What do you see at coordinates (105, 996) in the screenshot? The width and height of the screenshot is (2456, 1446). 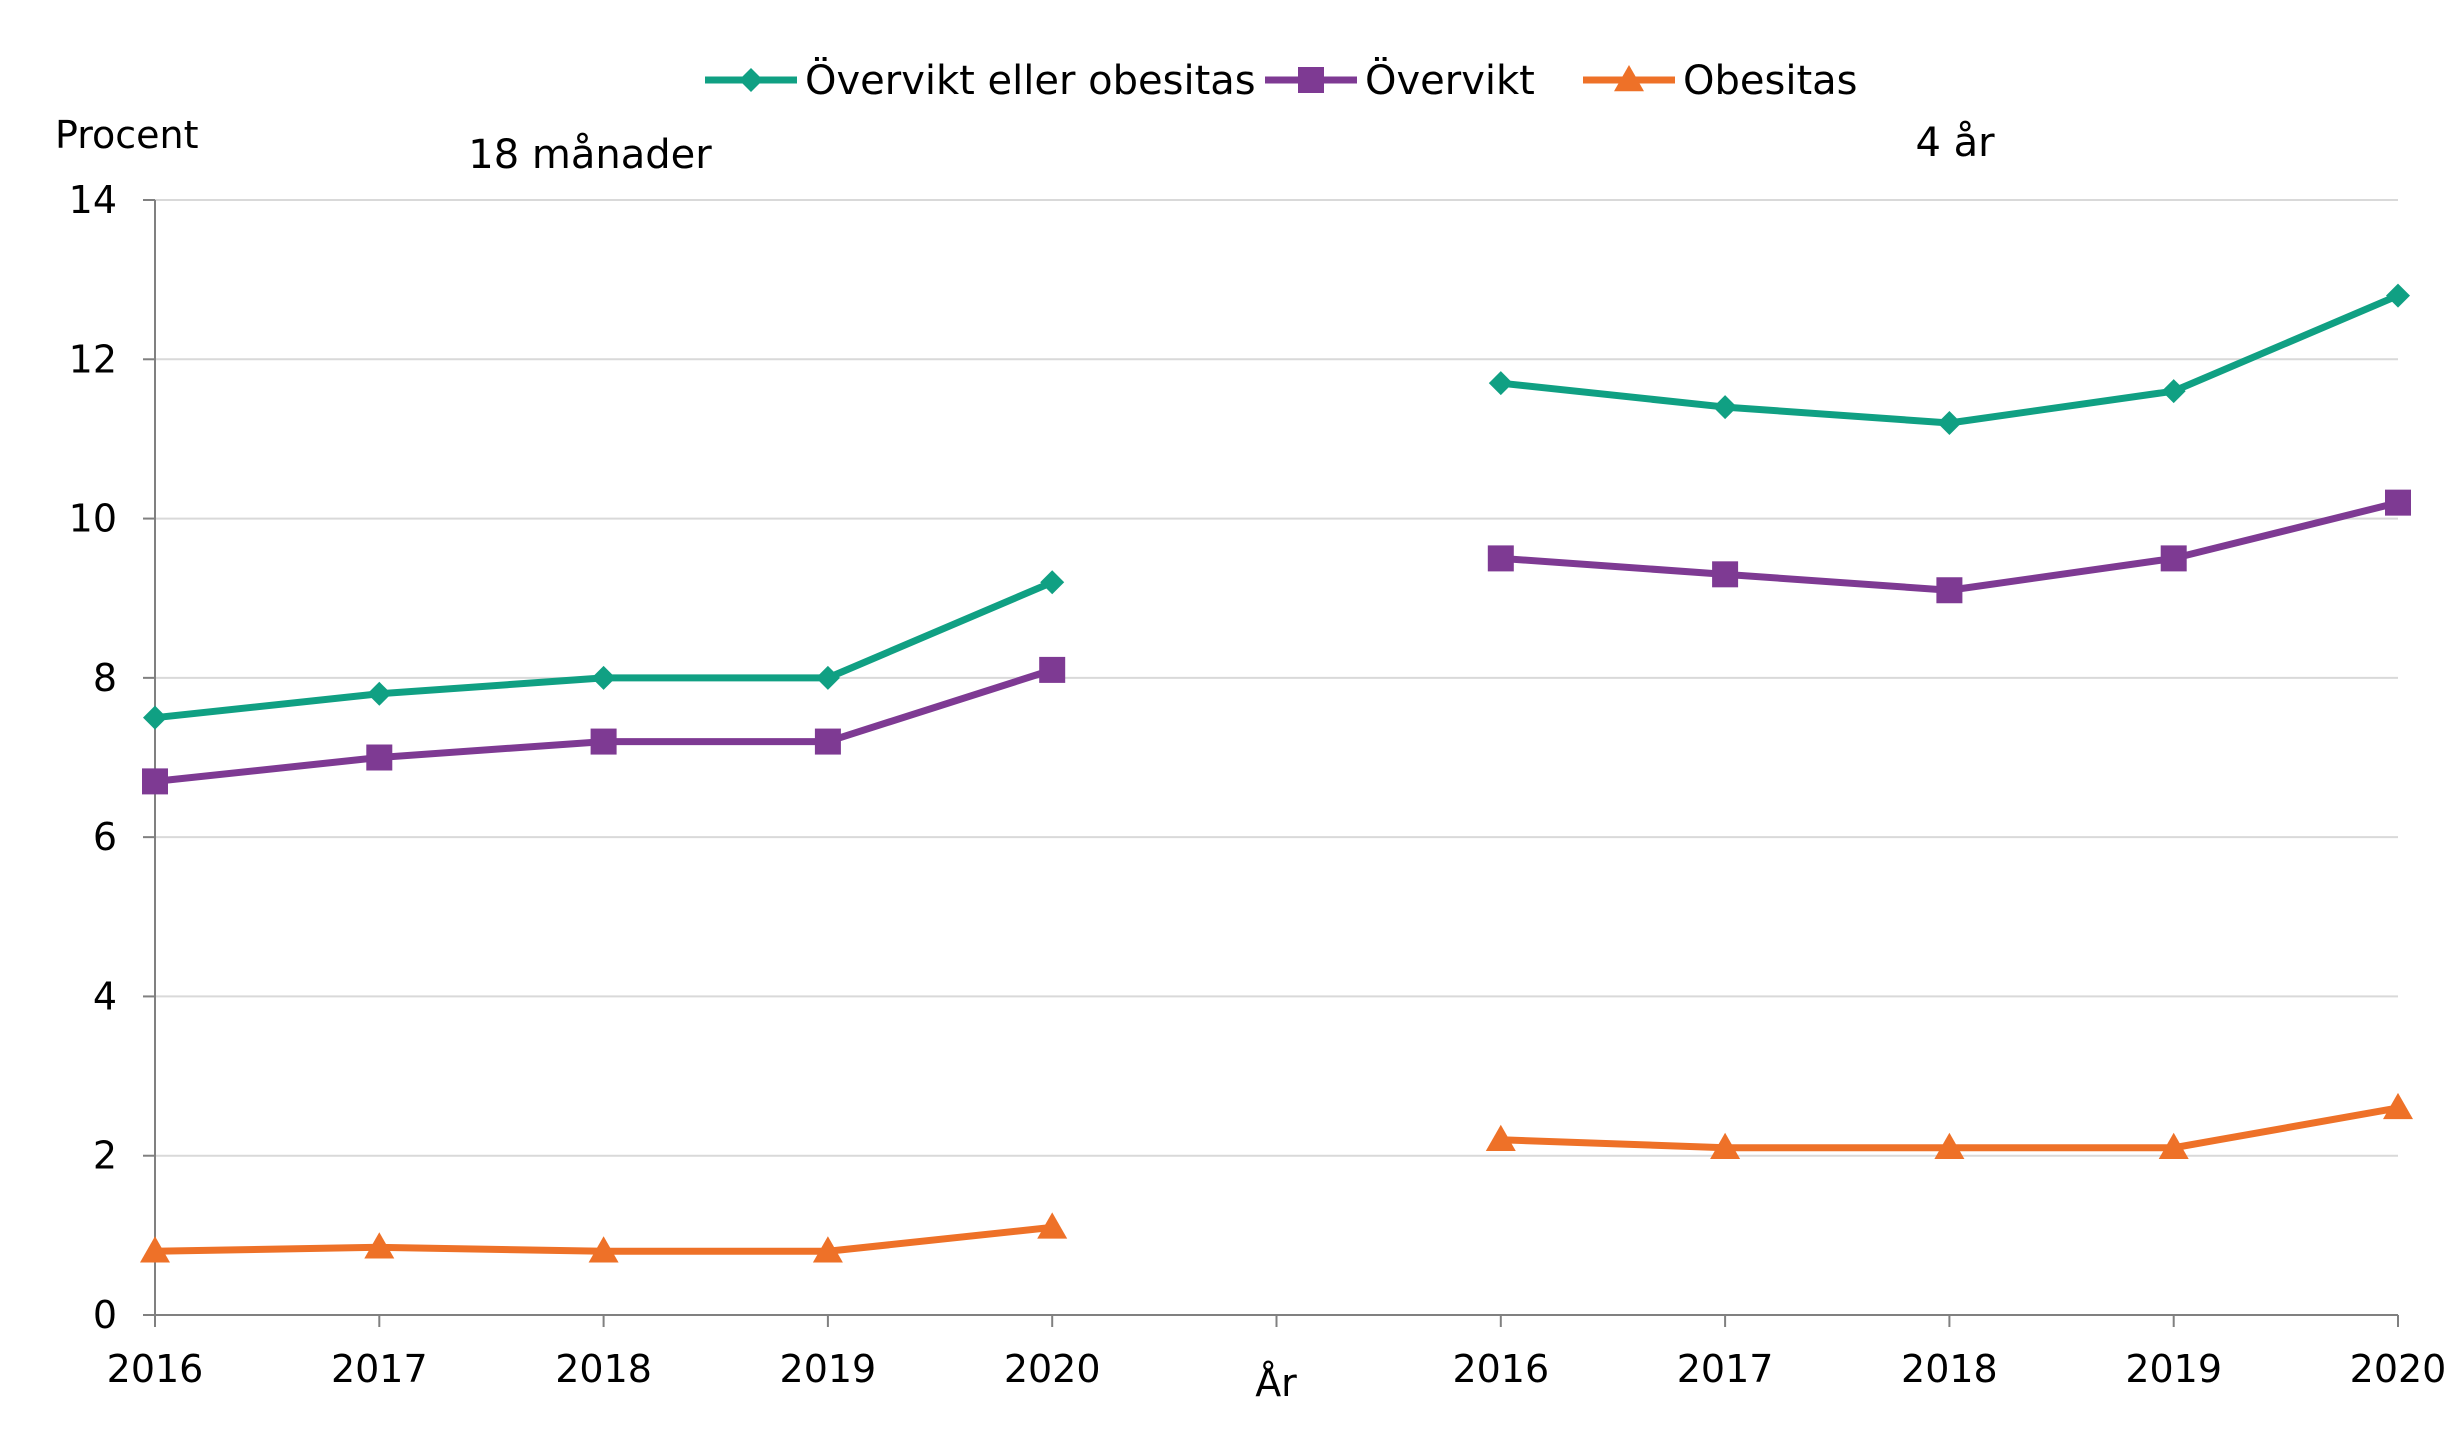 I see `y-tick-label-4: 4` at bounding box center [105, 996].